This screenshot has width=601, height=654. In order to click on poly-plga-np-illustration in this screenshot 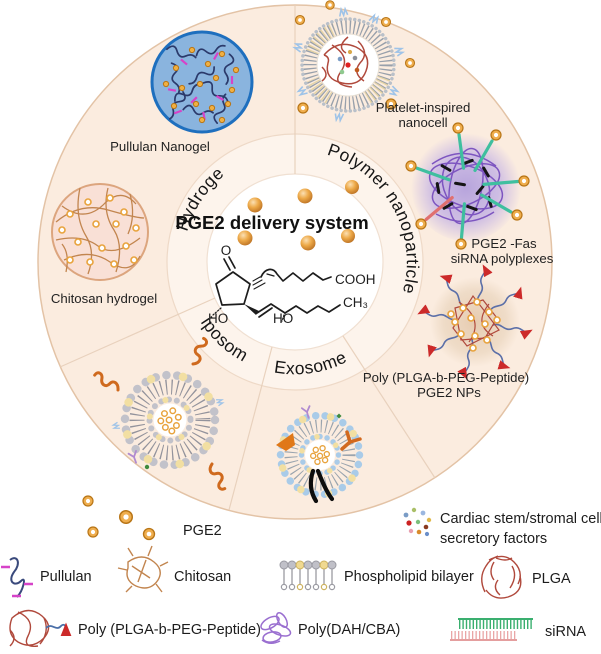, I will do `click(475, 322)`.